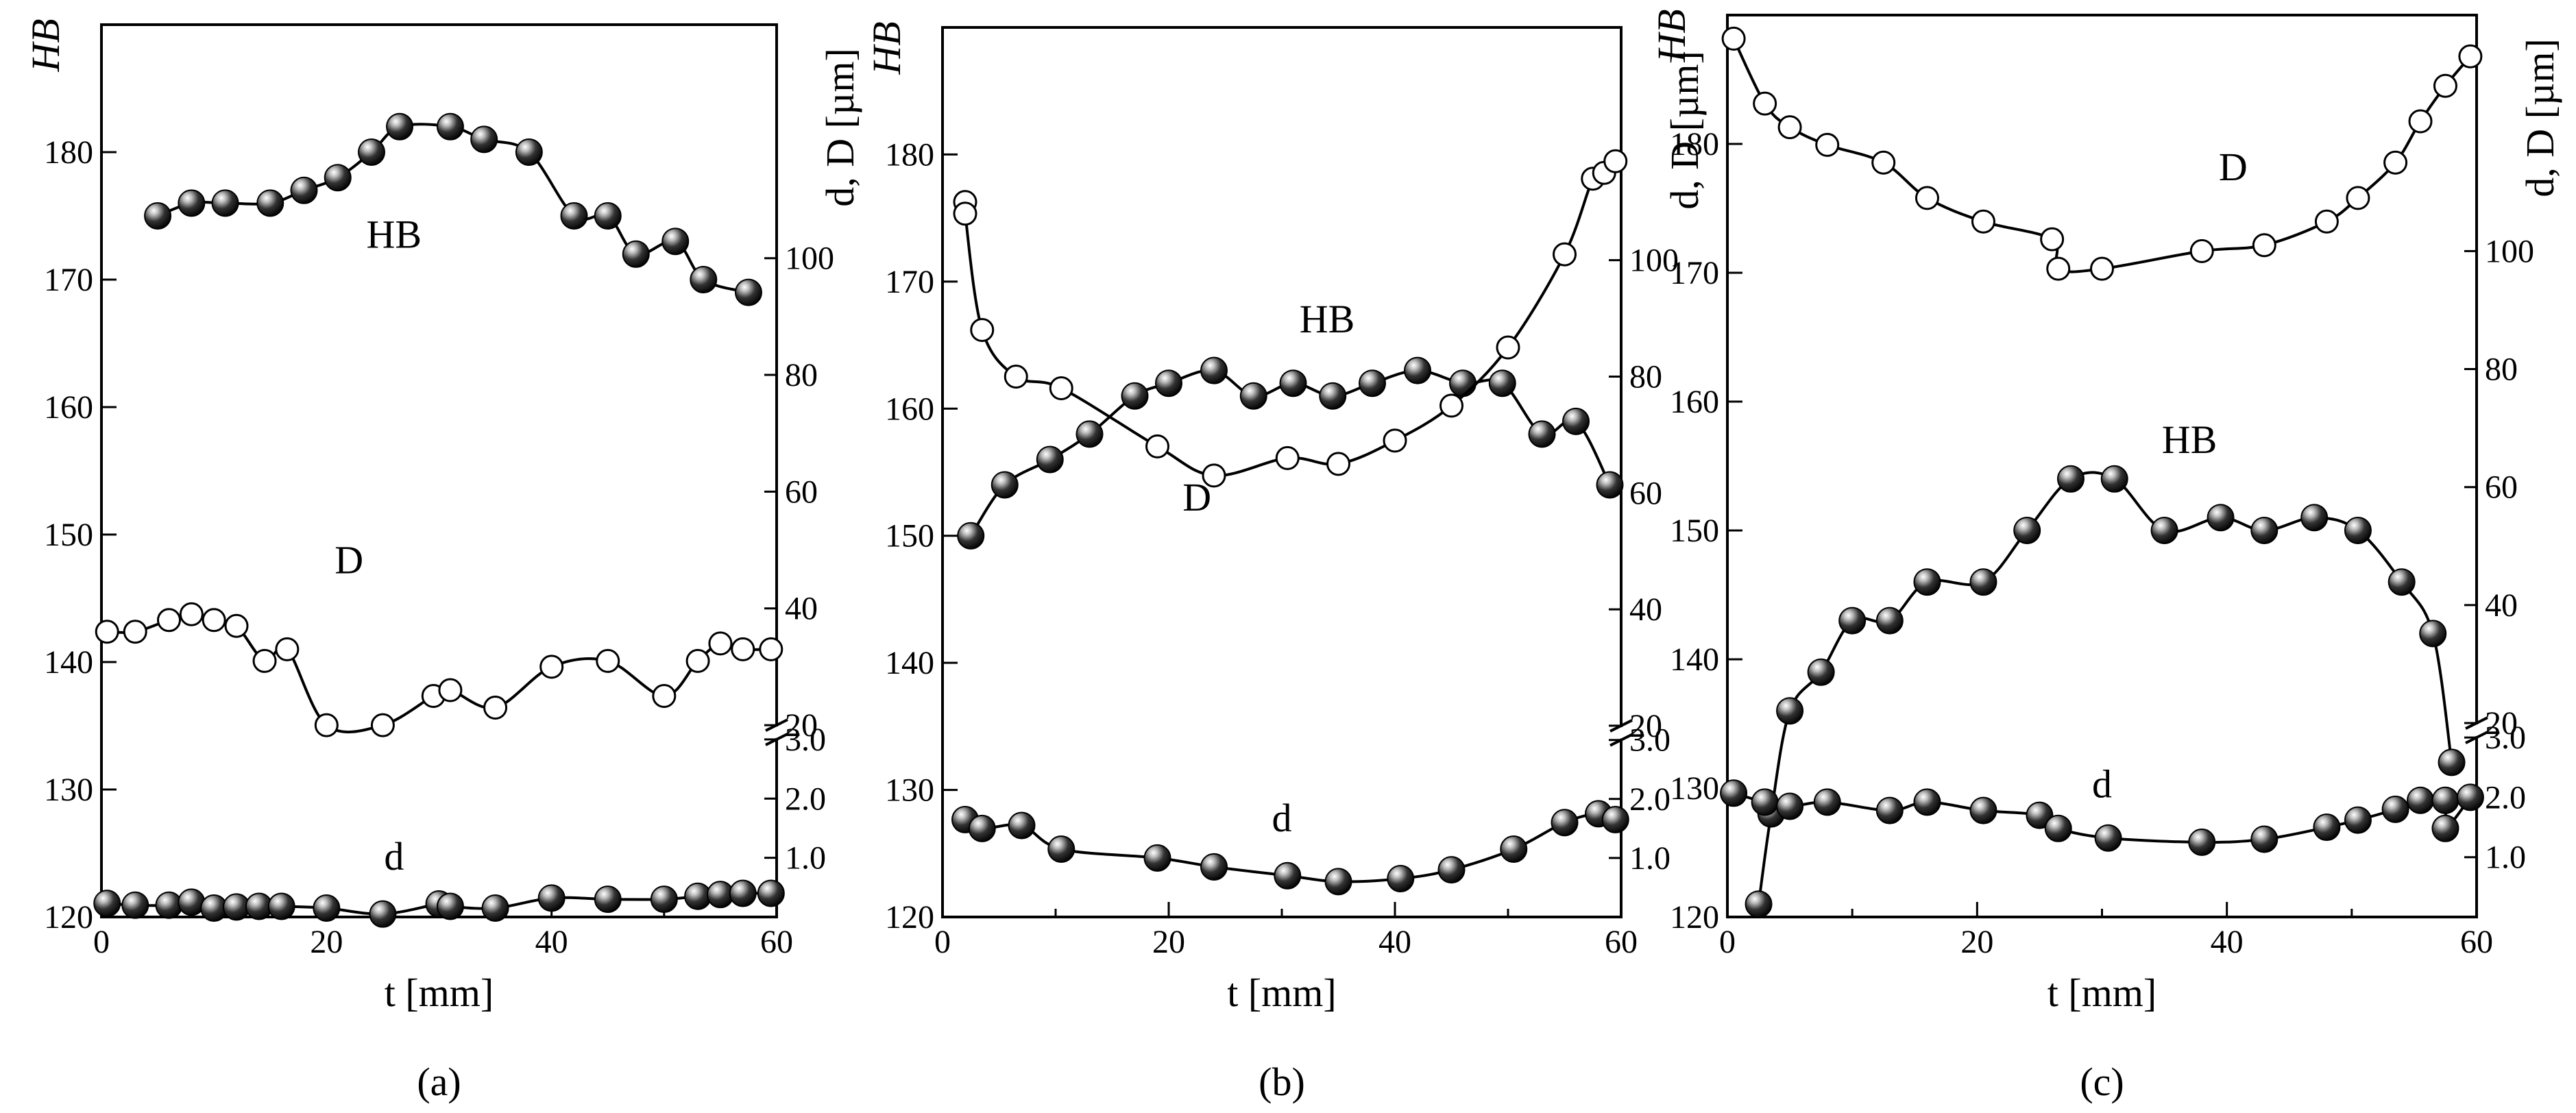 The image size is (2576, 1113). Describe the element at coordinates (1976, 942) in the screenshot. I see `x-tick-label: 20` at that location.